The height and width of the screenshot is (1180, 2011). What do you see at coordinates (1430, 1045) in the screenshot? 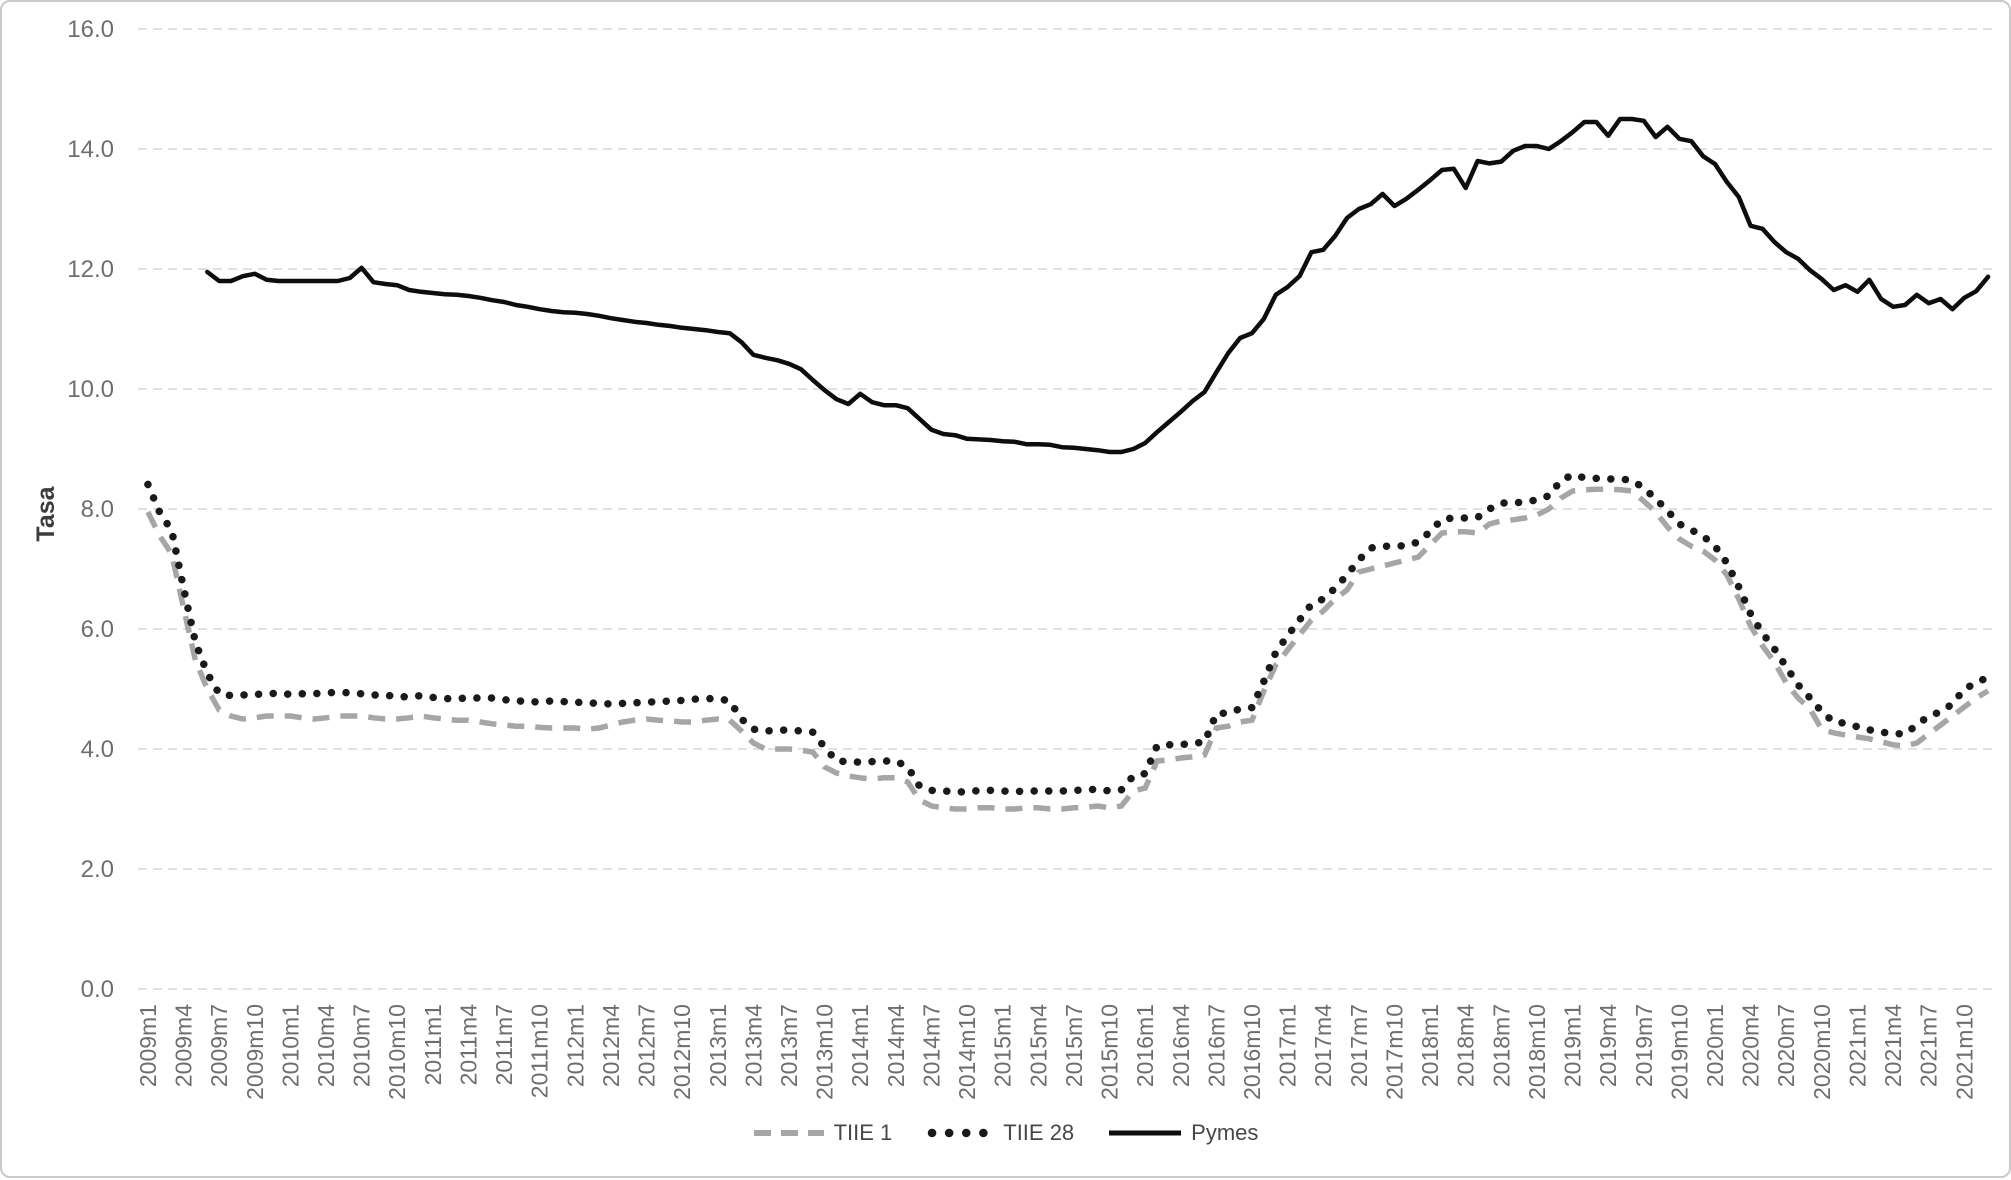
I see `x-tick-label: 2018m1` at bounding box center [1430, 1045].